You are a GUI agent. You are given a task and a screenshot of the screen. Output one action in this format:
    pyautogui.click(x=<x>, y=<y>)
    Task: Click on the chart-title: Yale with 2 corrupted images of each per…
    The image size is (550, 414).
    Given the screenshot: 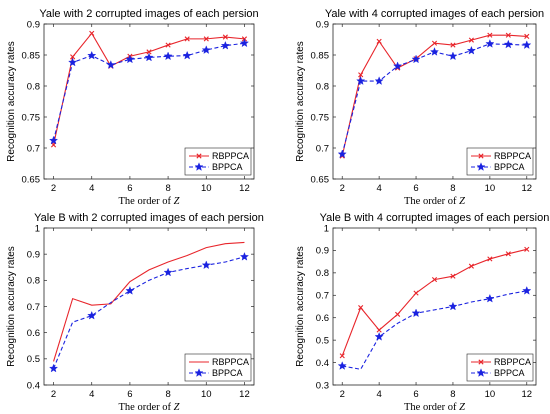 What is the action you would take?
    pyautogui.click(x=148, y=14)
    